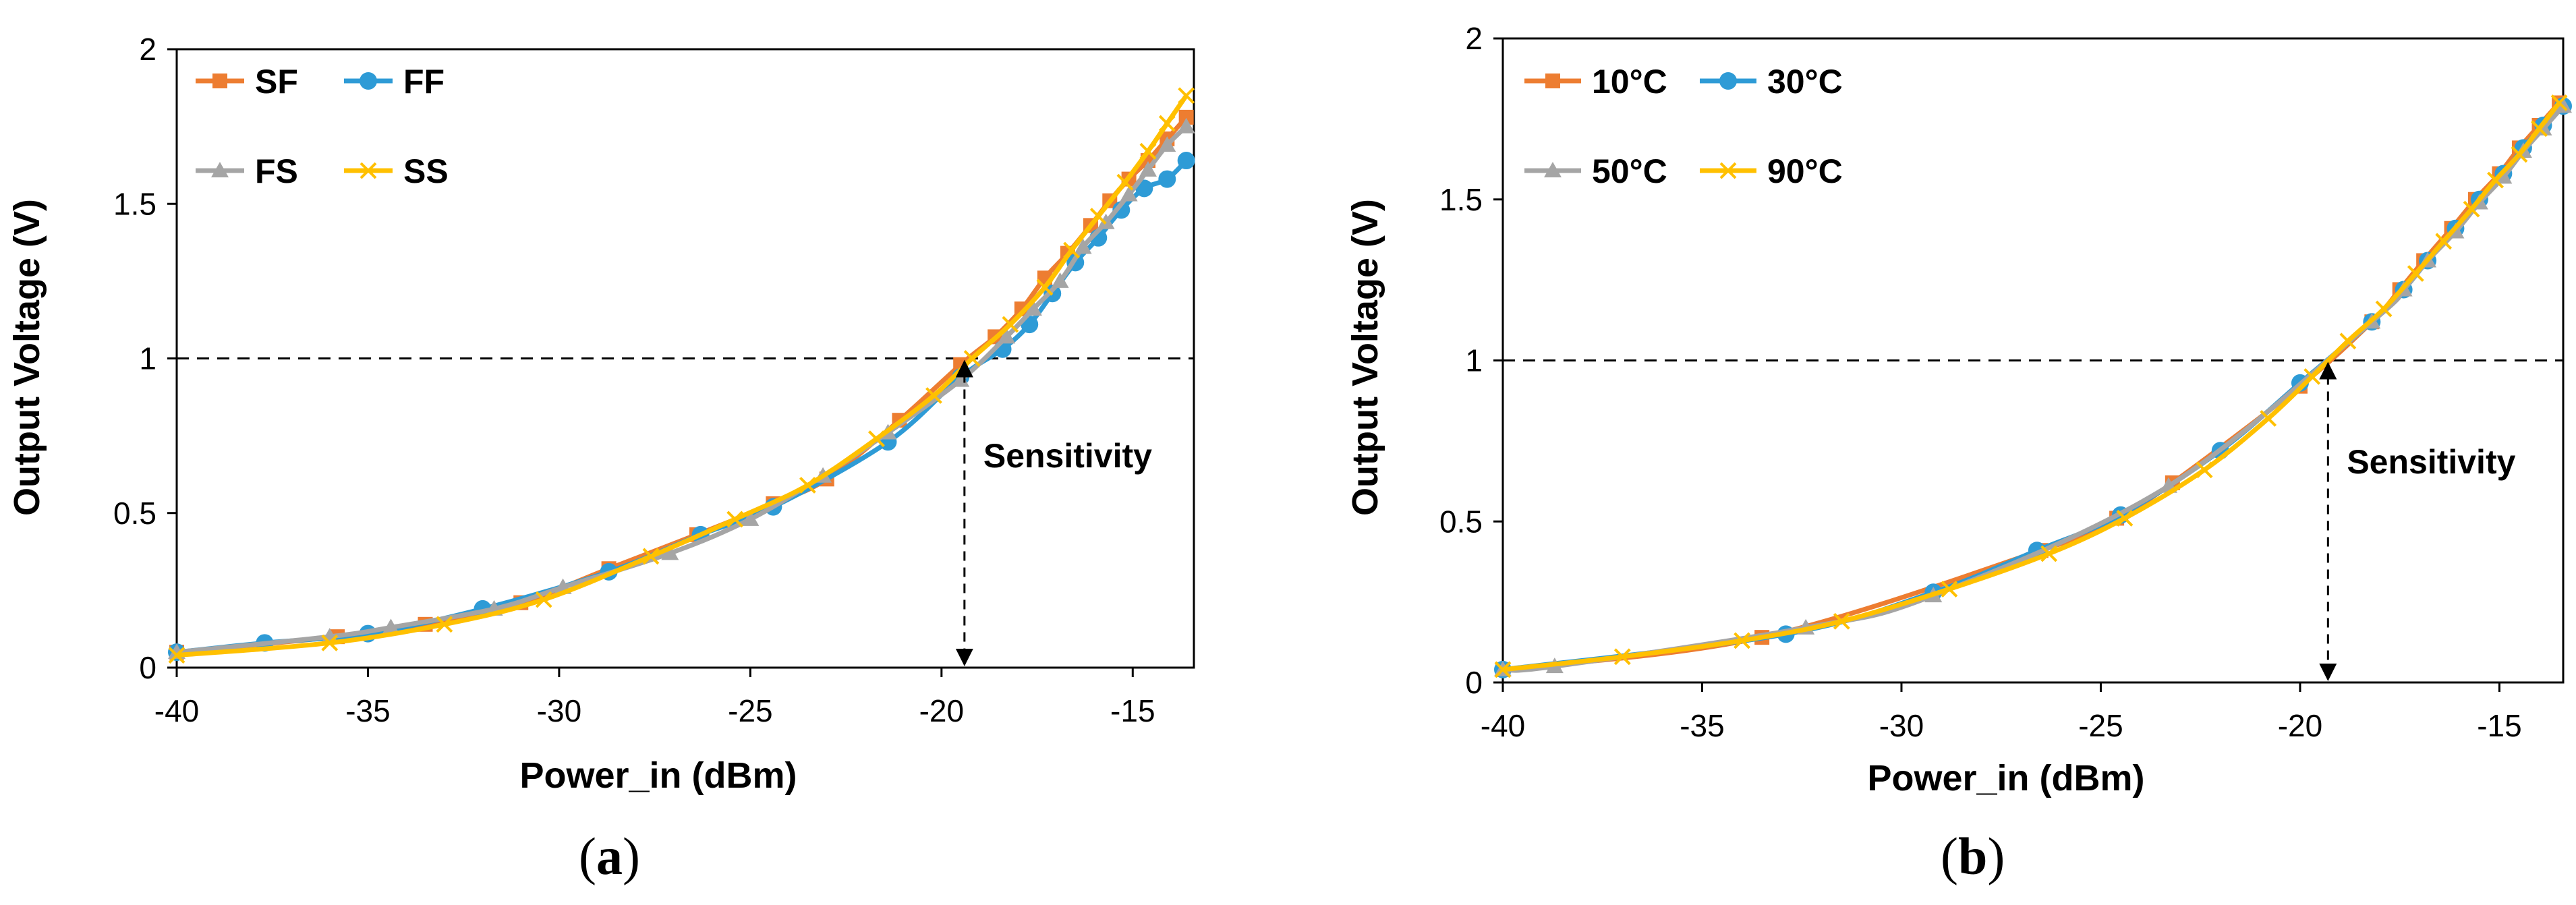  What do you see at coordinates (1972, 856) in the screenshot?
I see `panel-label-b: b` at bounding box center [1972, 856].